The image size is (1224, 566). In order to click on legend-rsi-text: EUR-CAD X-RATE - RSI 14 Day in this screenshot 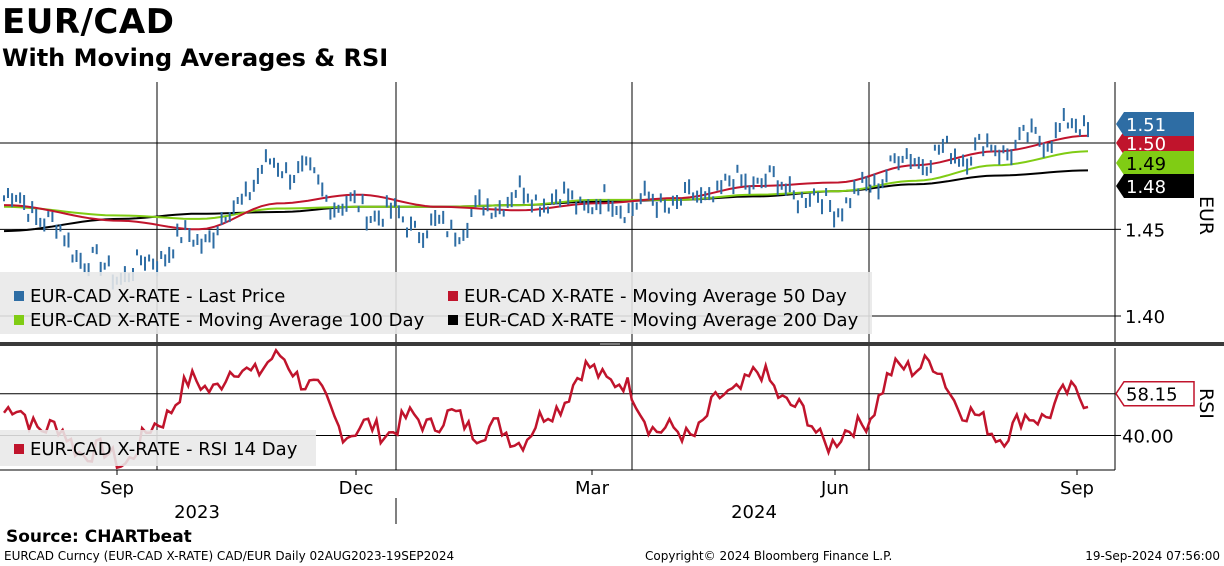, I will do `click(164, 449)`.